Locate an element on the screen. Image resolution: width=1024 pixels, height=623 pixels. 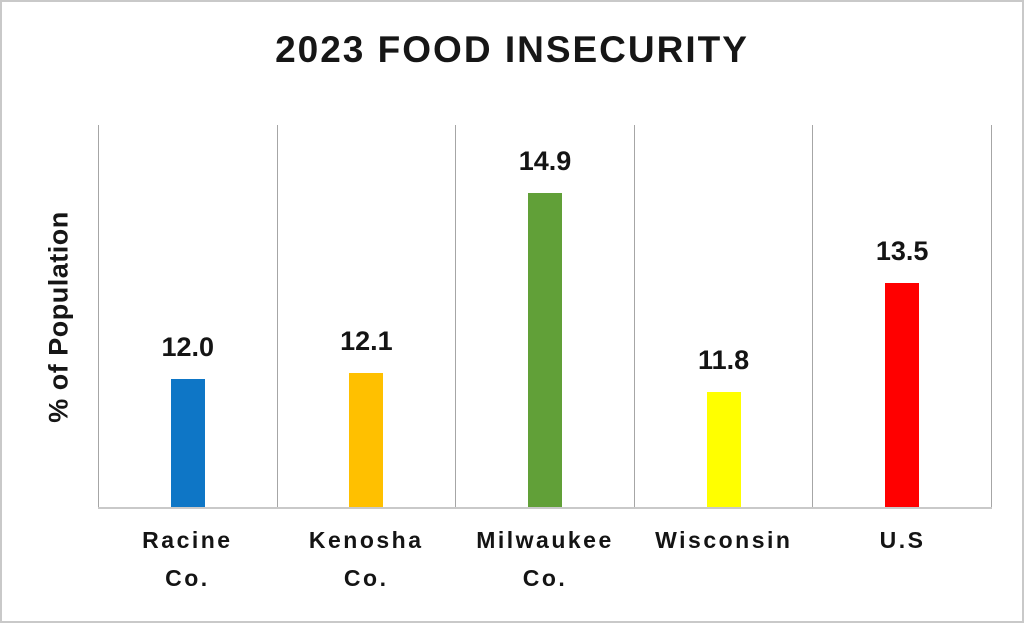
x-axis-category-label-wisconsin: Wisconsin is located at coordinates (724, 540).